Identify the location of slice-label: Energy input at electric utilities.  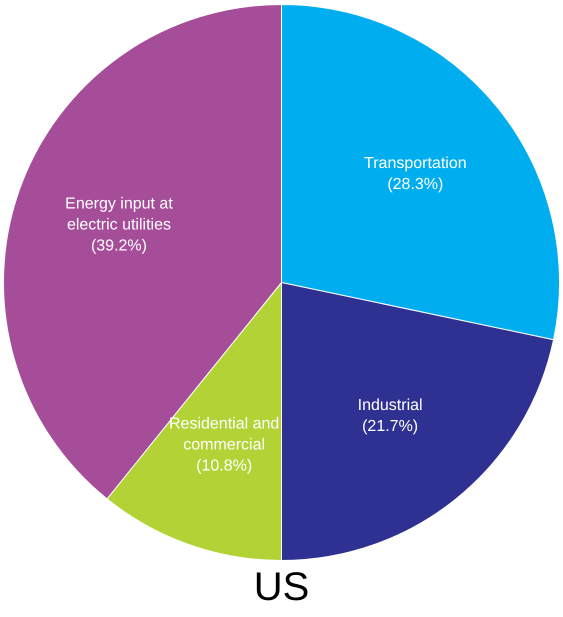
(119, 215).